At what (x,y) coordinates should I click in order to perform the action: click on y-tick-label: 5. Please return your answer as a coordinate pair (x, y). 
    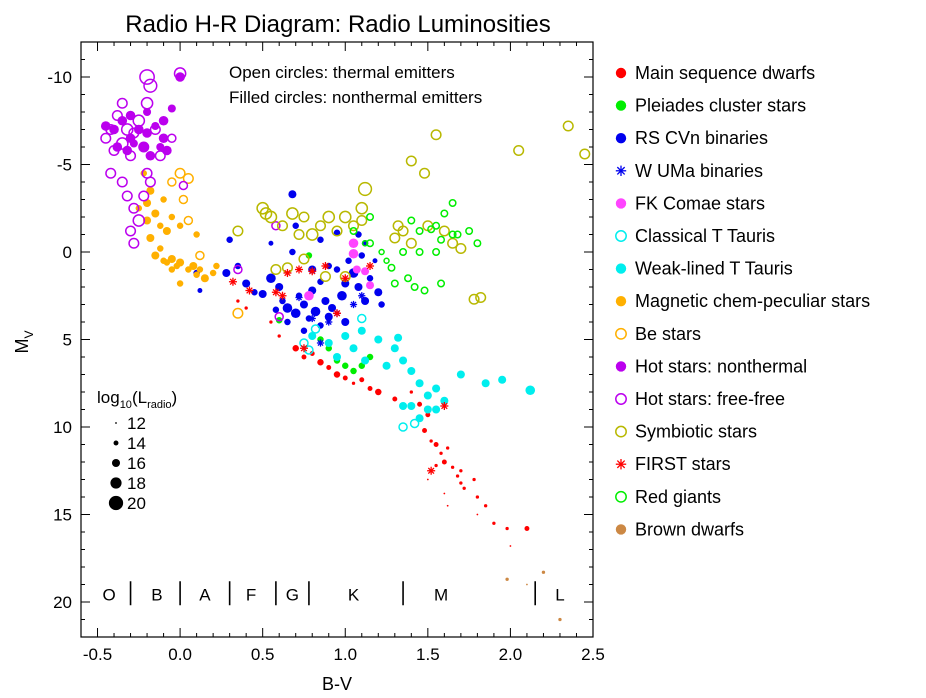
    Looking at the image, I should click on (67, 340).